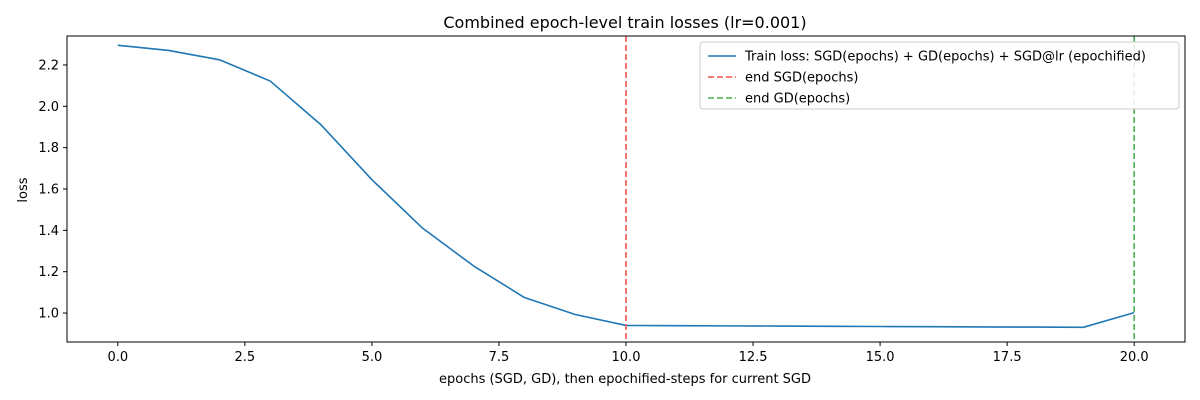  I want to click on y-tick-label: 1.4, so click(48, 231).